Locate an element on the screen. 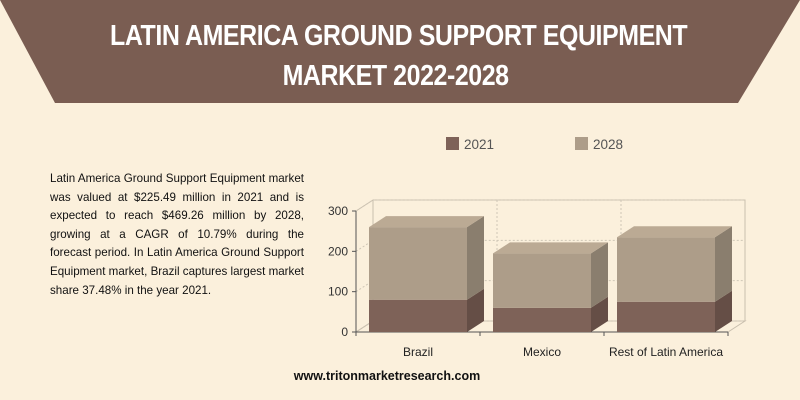  website-url: www.tritonmarketresearch.com is located at coordinates (387, 376).